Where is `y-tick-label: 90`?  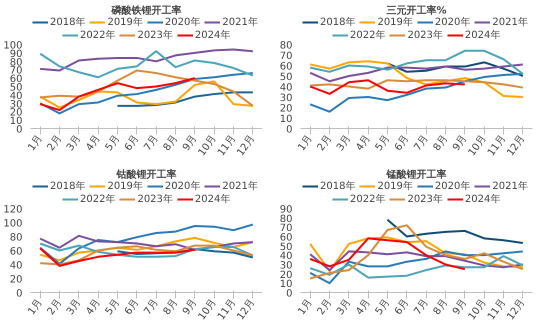
y-tick-label: 90 is located at coordinates (286, 210).